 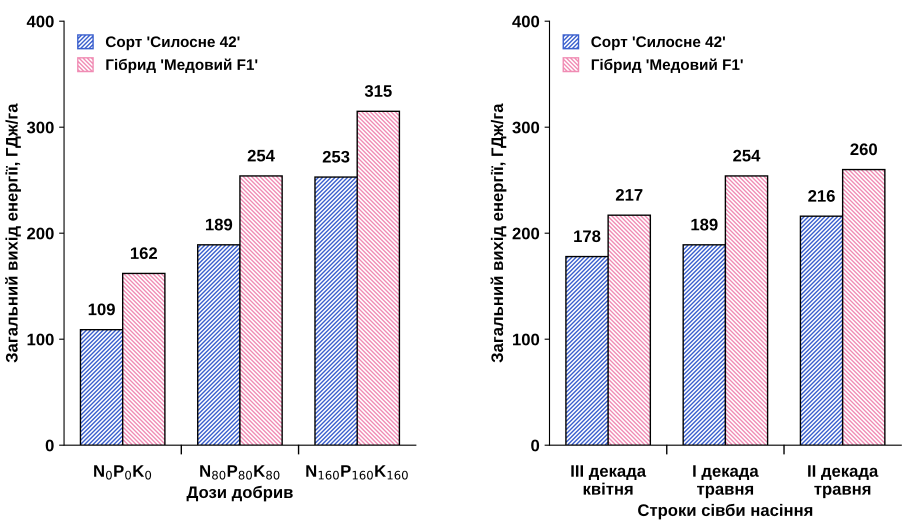 I want to click on x-tick-label: N$_{160}$P$_{160}$K$_{160}$, so click(x=357, y=472).